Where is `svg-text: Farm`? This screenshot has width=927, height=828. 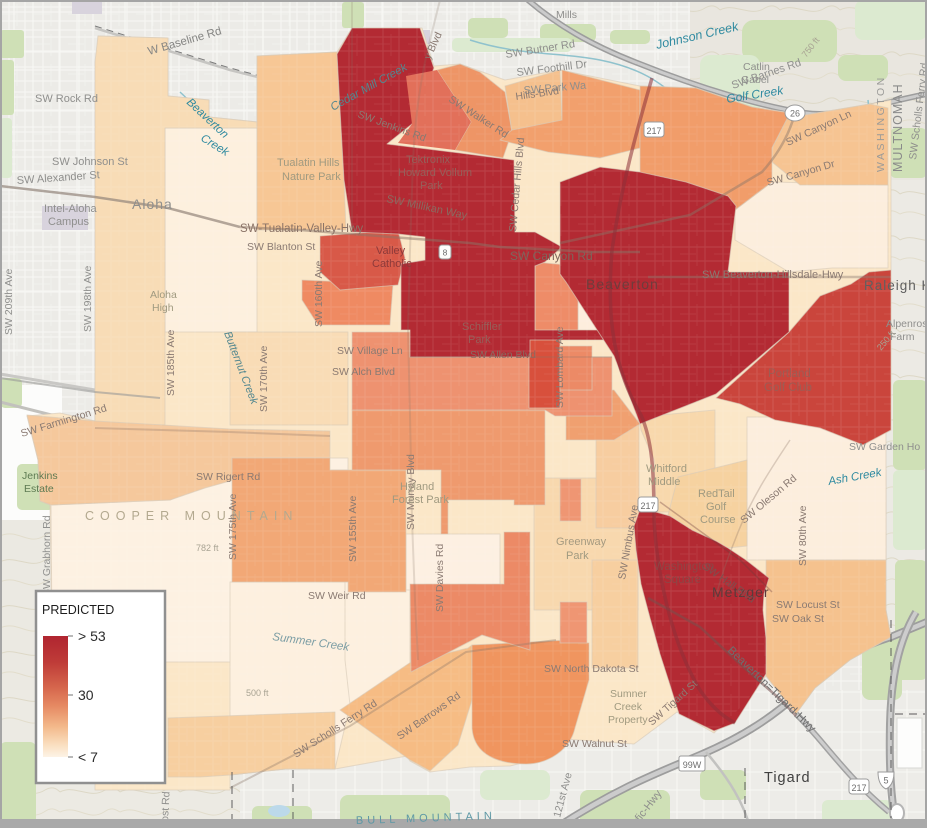
svg-text: Farm is located at coordinates (902, 337).